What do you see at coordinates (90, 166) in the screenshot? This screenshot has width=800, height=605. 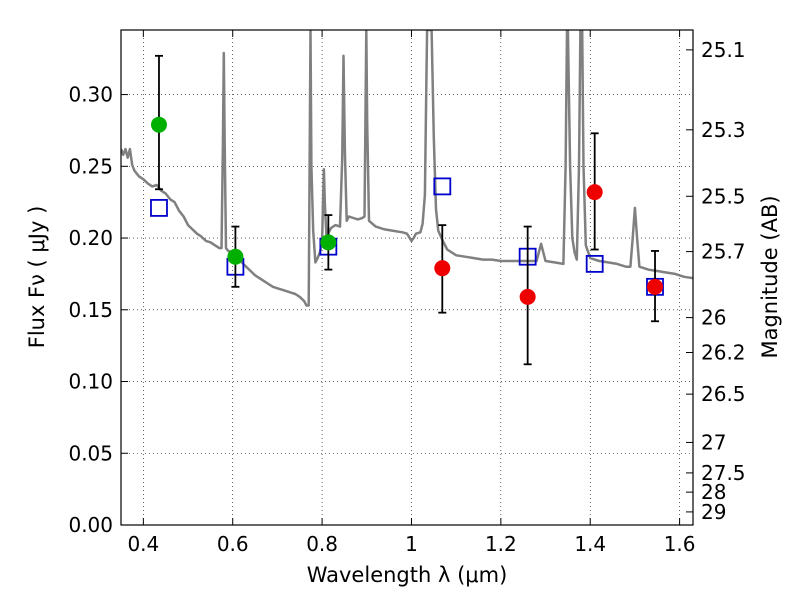 I see `y-tick-label: 0.25` at bounding box center [90, 166].